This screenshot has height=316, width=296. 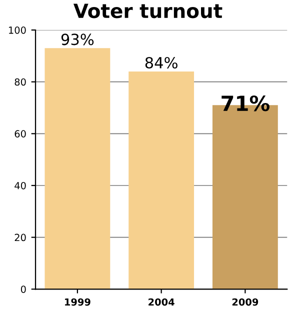 I want to click on x-tick-label: 2004, so click(x=161, y=302).